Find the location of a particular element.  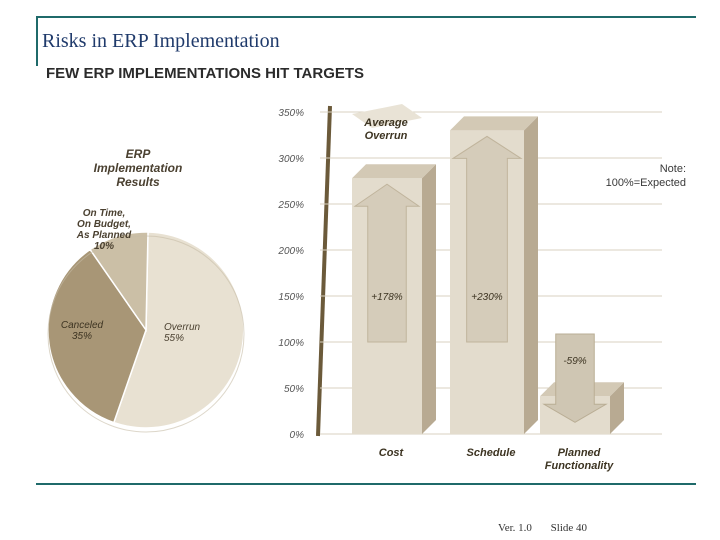

pie-slice-canceled-label-line: 35% is located at coordinates (82, 336).